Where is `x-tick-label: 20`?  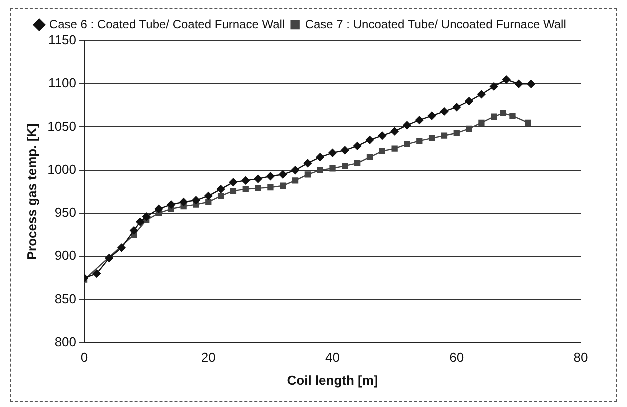
x-tick-label: 20 is located at coordinates (208, 358).